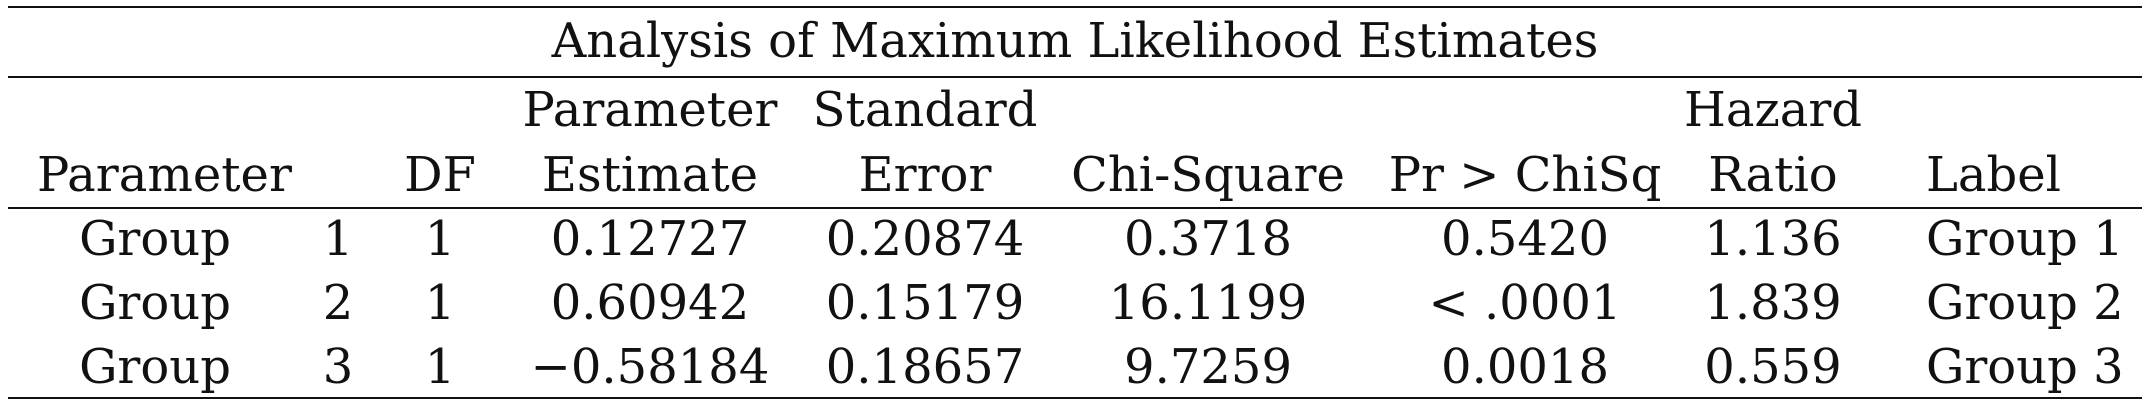 The height and width of the screenshot is (406, 2150). What do you see at coordinates (1525, 367) in the screenshot?
I see `cell-pr-chisq: 0.0018` at bounding box center [1525, 367].